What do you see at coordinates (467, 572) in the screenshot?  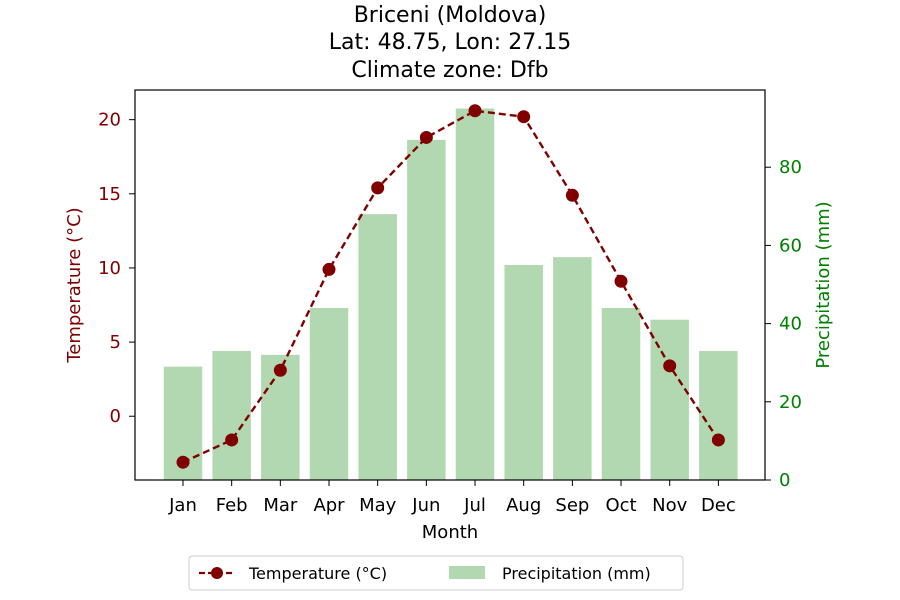 I see `legend-precipitation-swatch` at bounding box center [467, 572].